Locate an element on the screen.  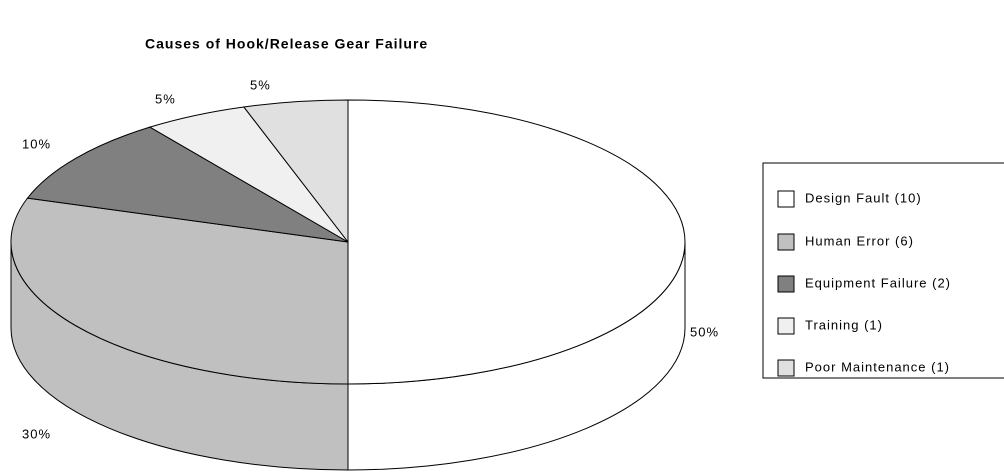
data-label: 50% is located at coordinates (704, 331).